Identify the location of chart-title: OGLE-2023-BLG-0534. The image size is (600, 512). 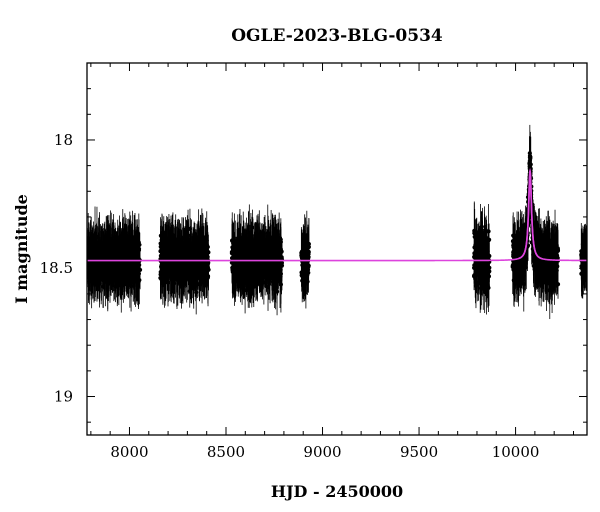
(337, 36).